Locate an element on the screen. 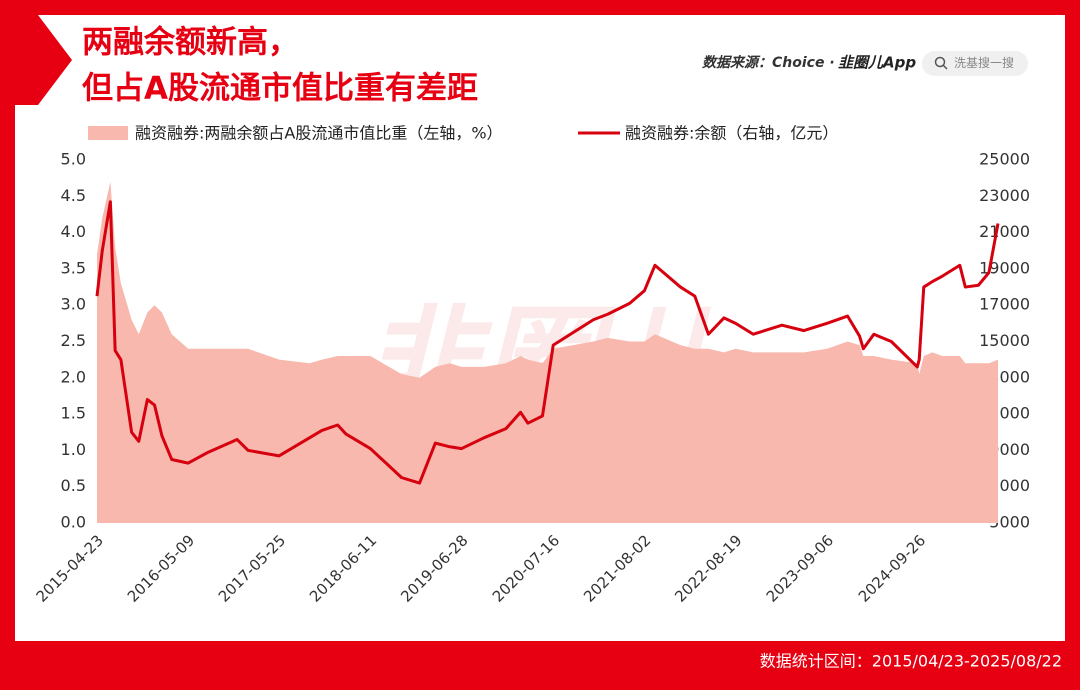 The height and width of the screenshot is (690, 1080). y2-tick-label: 21000 is located at coordinates (1004, 231).